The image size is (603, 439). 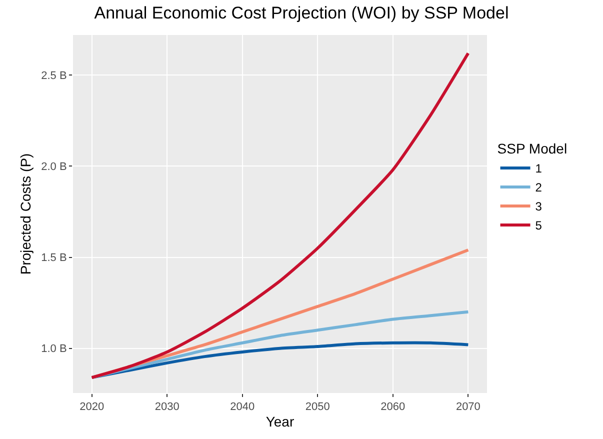 What do you see at coordinates (26, 214) in the screenshot?
I see `y-axis-title: Projected Costs (P)` at bounding box center [26, 214].